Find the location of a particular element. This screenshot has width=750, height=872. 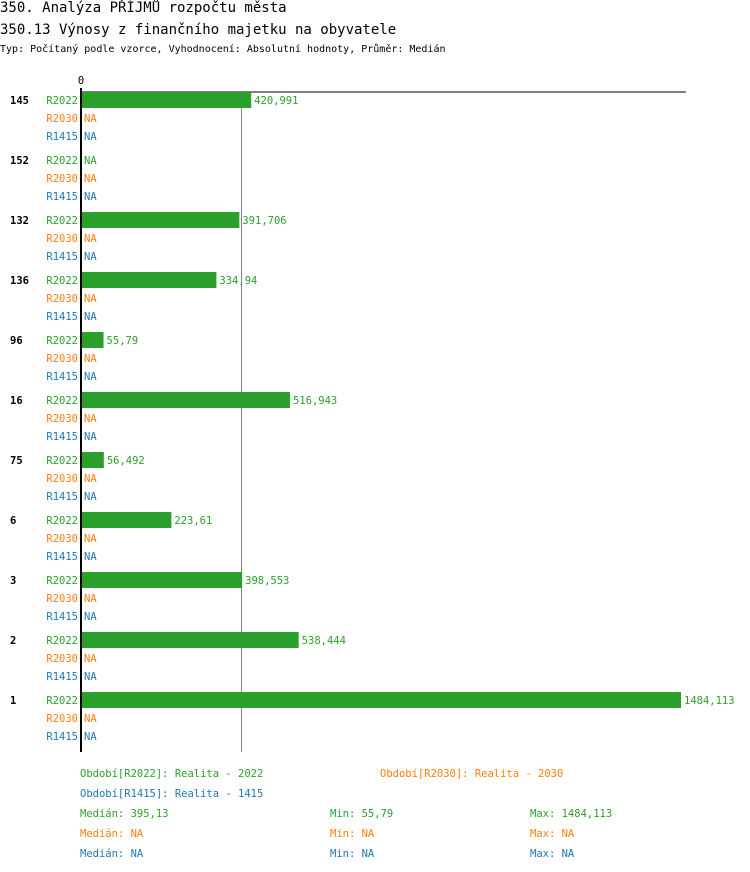

data-label: 420,991 is located at coordinates (276, 101).